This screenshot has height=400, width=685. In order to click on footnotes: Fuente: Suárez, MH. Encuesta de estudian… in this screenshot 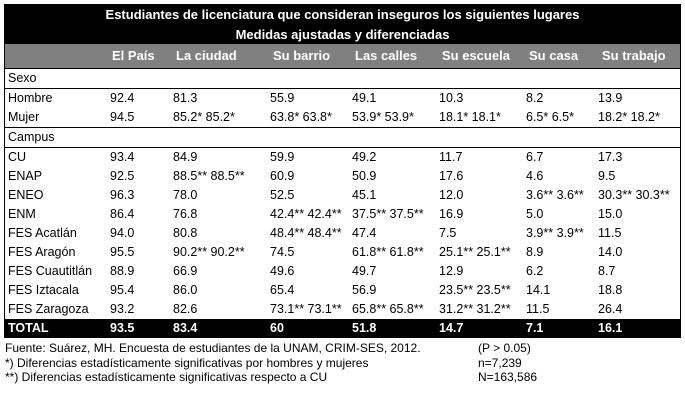, I will do `click(343, 363)`.